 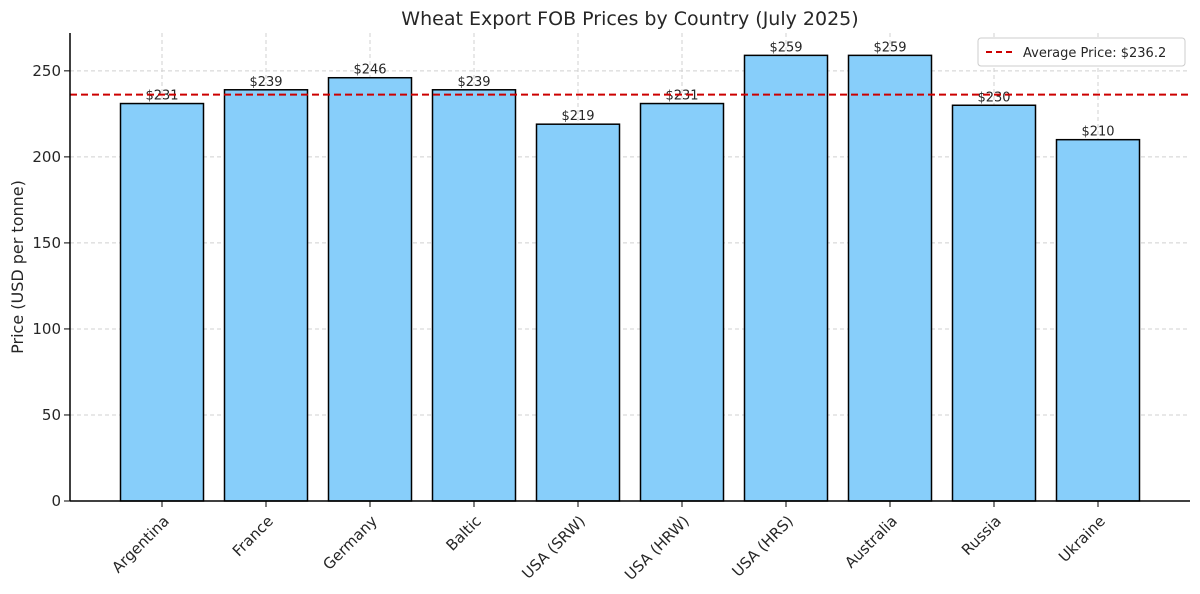 What do you see at coordinates (981, 535) in the screenshot?
I see `x-tick-label: Russia` at bounding box center [981, 535].